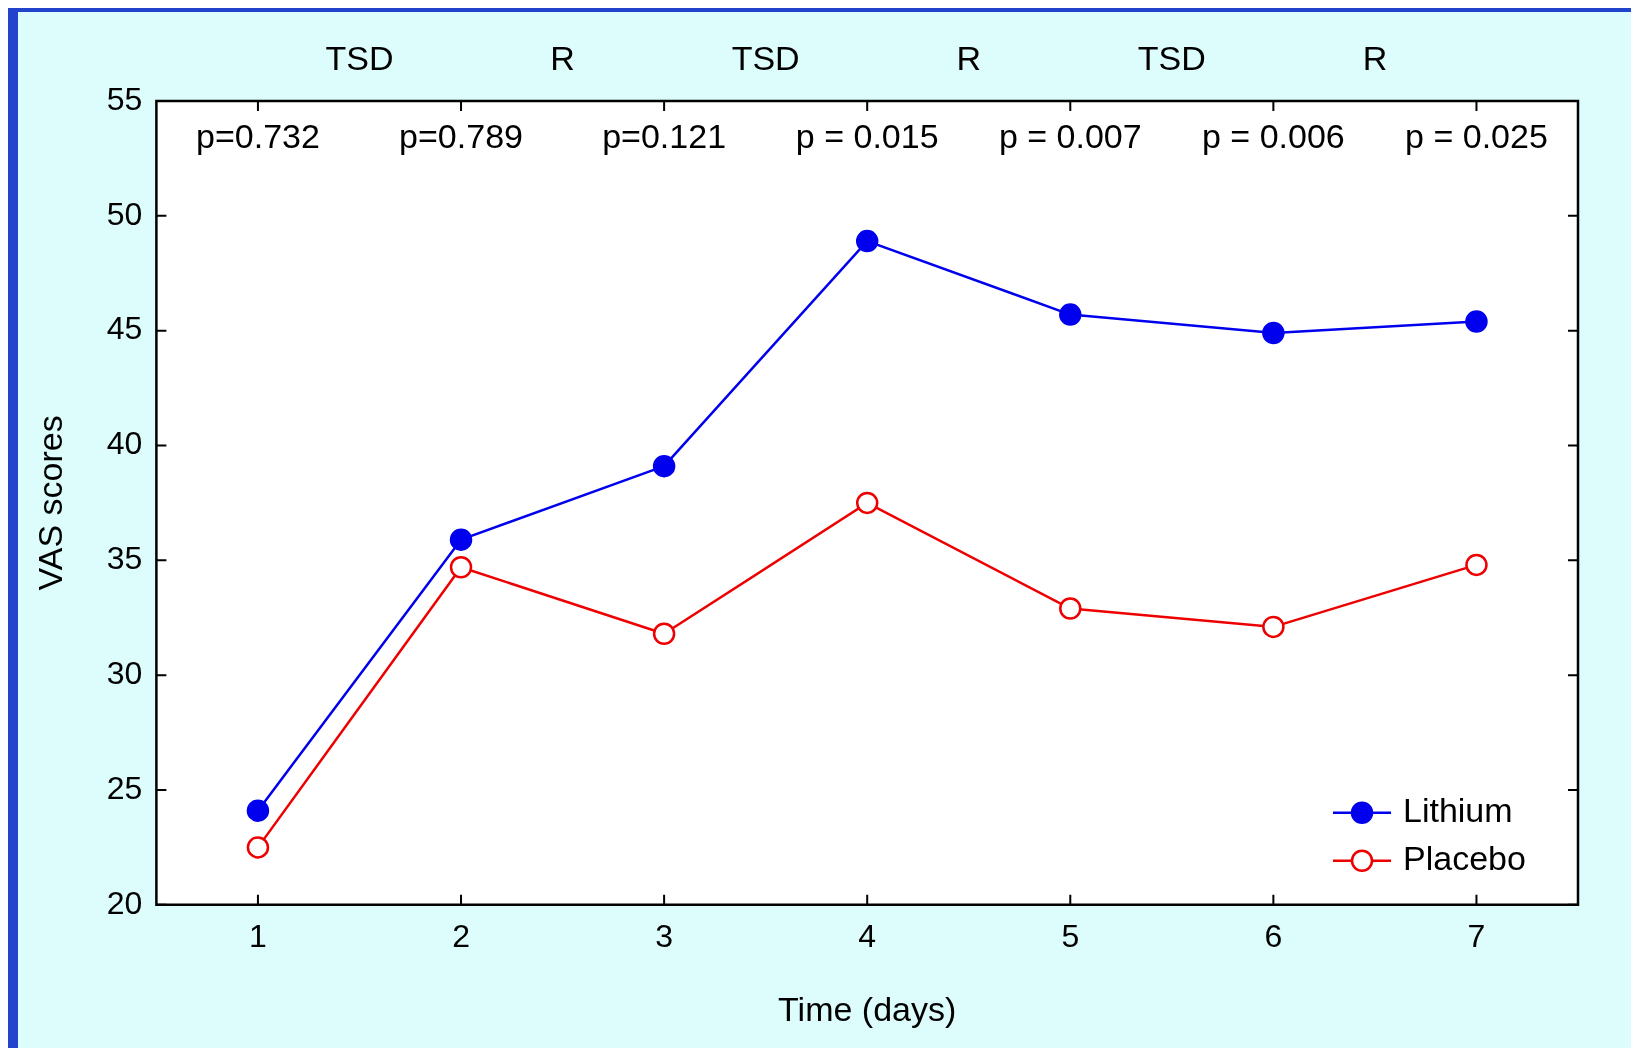 This screenshot has width=1639, height=1056. I want to click on legend-label: Lithium, so click(1458, 810).